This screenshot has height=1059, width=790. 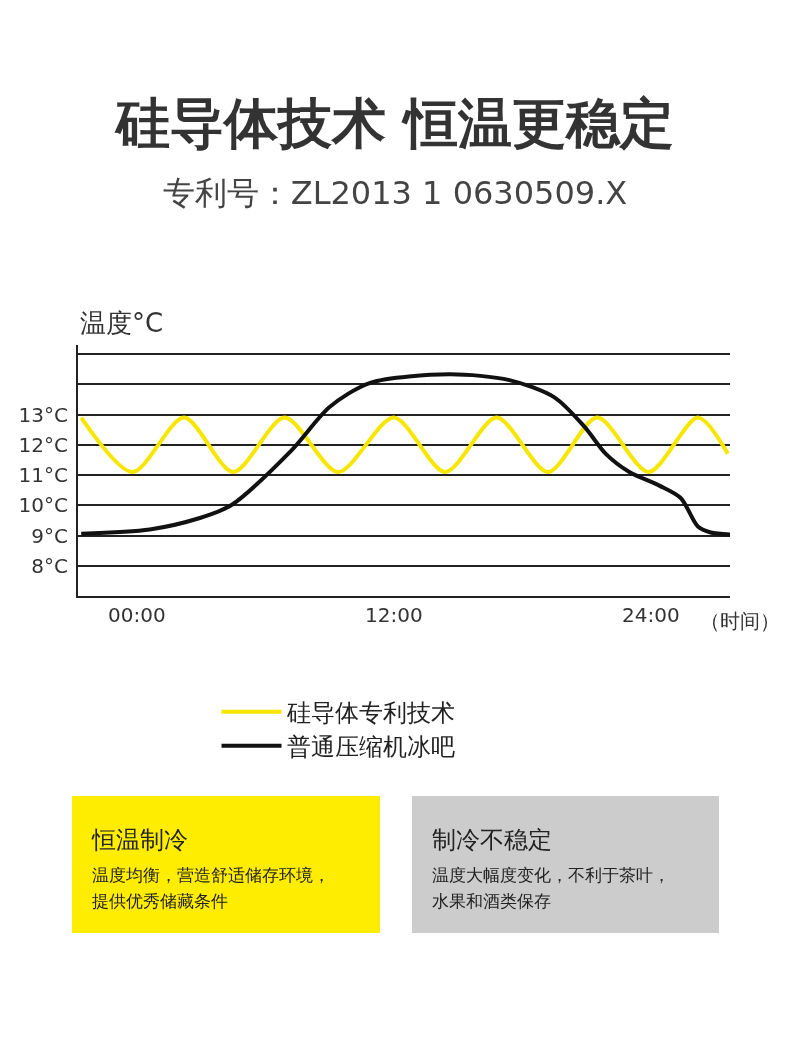 What do you see at coordinates (551, 888) in the screenshot?
I see `text: 温度大幅度变化，不利于茶叶，水果和酒类保存` at bounding box center [551, 888].